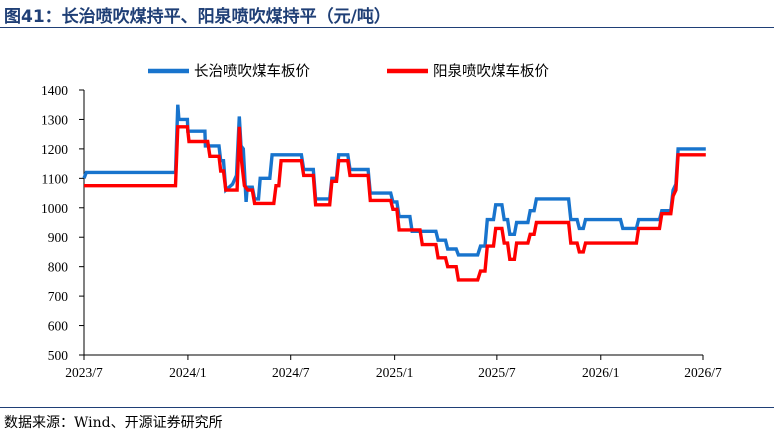 Image resolution: width=774 pixels, height=436 pixels. What do you see at coordinates (58, 296) in the screenshot?
I see `y-tick-label: 700` at bounding box center [58, 296].